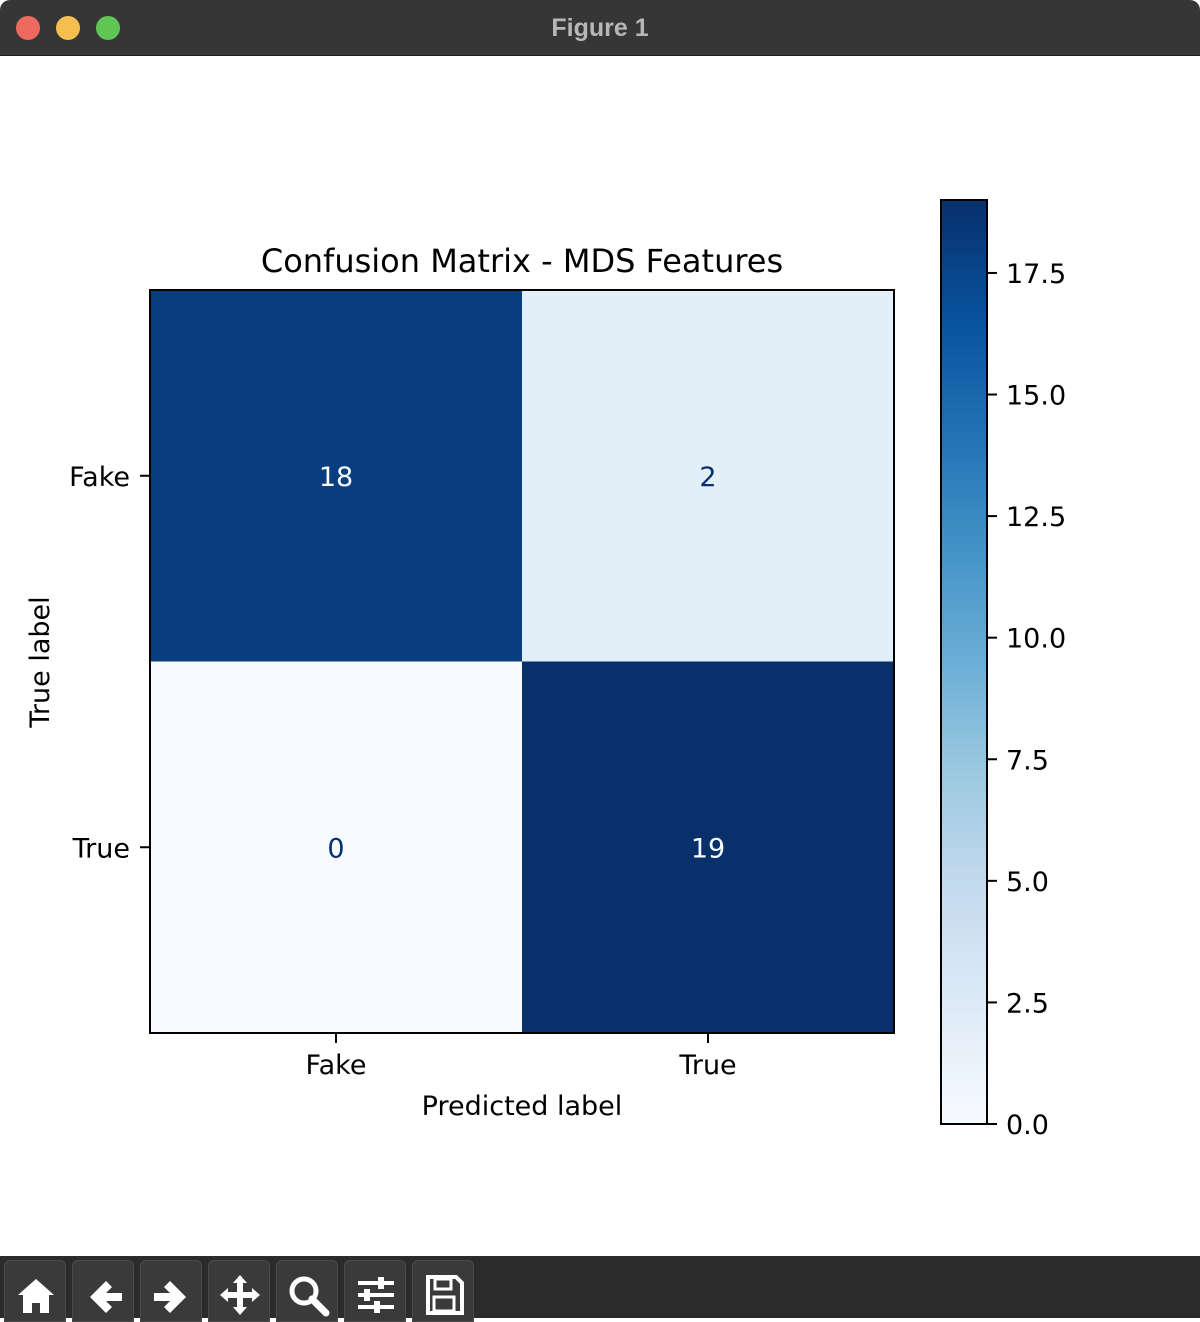  I want to click on forward-arrow-icon, so click(170, 1297).